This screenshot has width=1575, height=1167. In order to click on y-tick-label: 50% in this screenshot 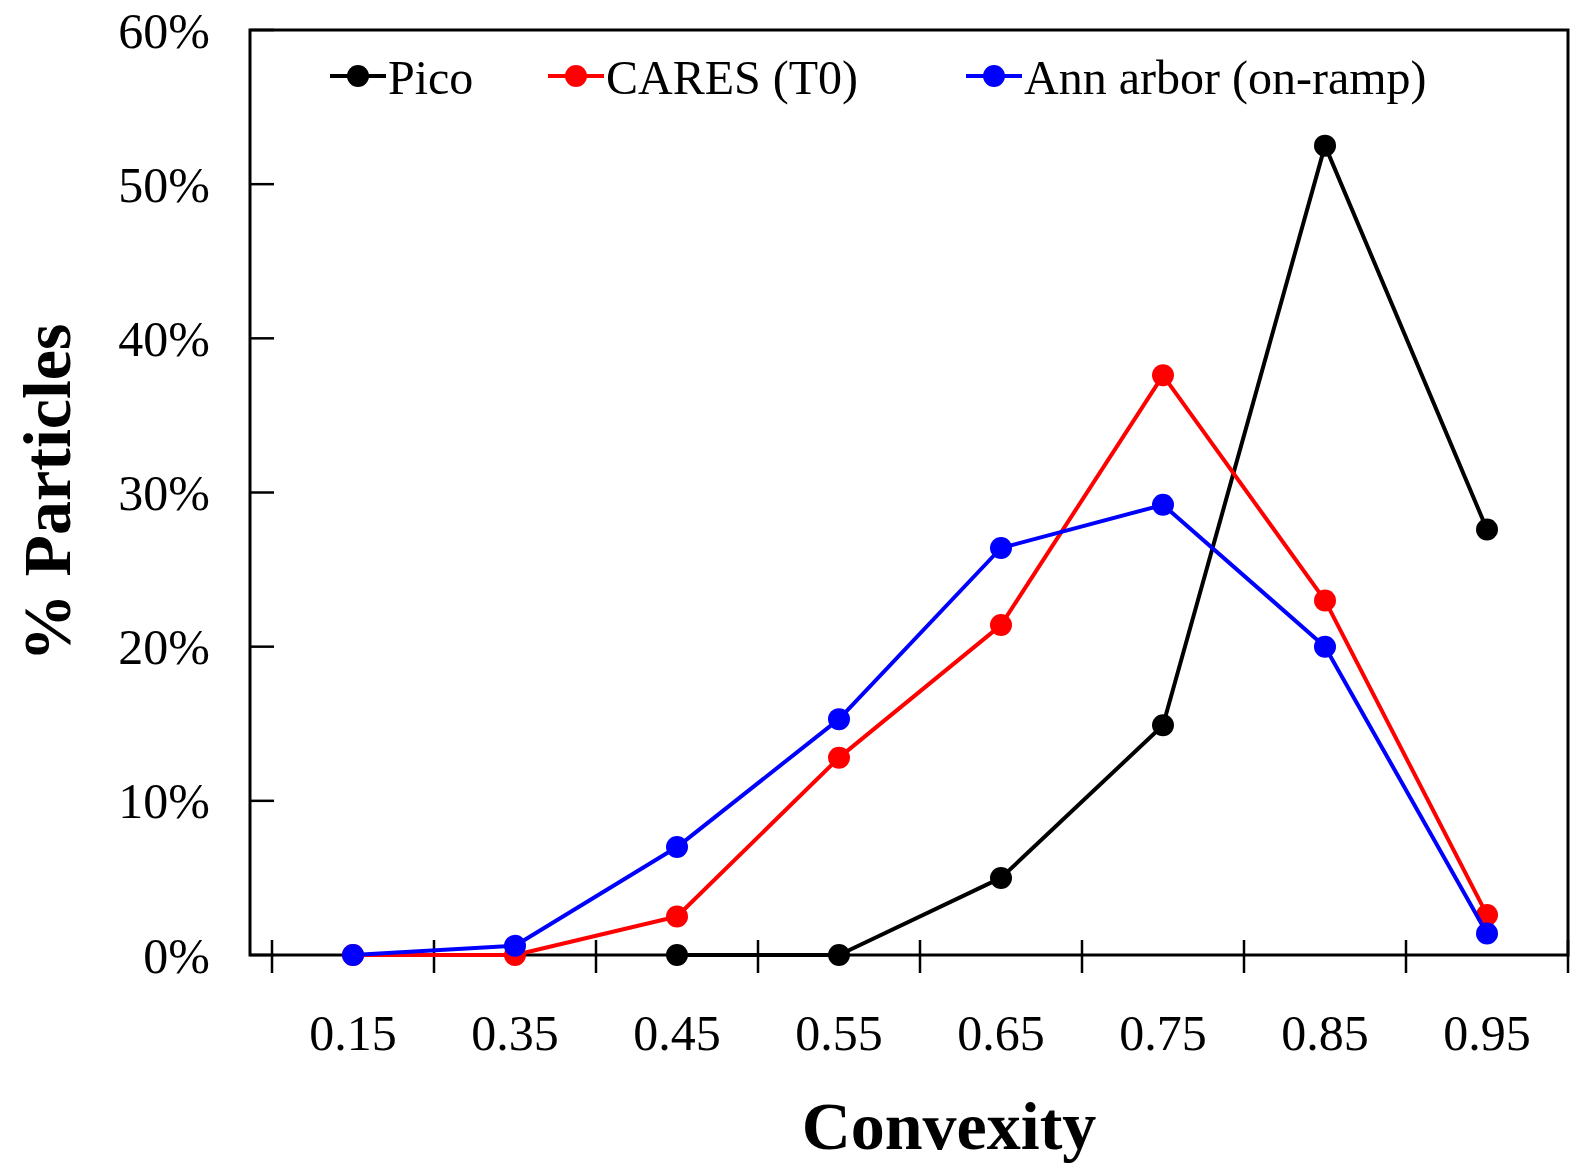, I will do `click(164, 184)`.